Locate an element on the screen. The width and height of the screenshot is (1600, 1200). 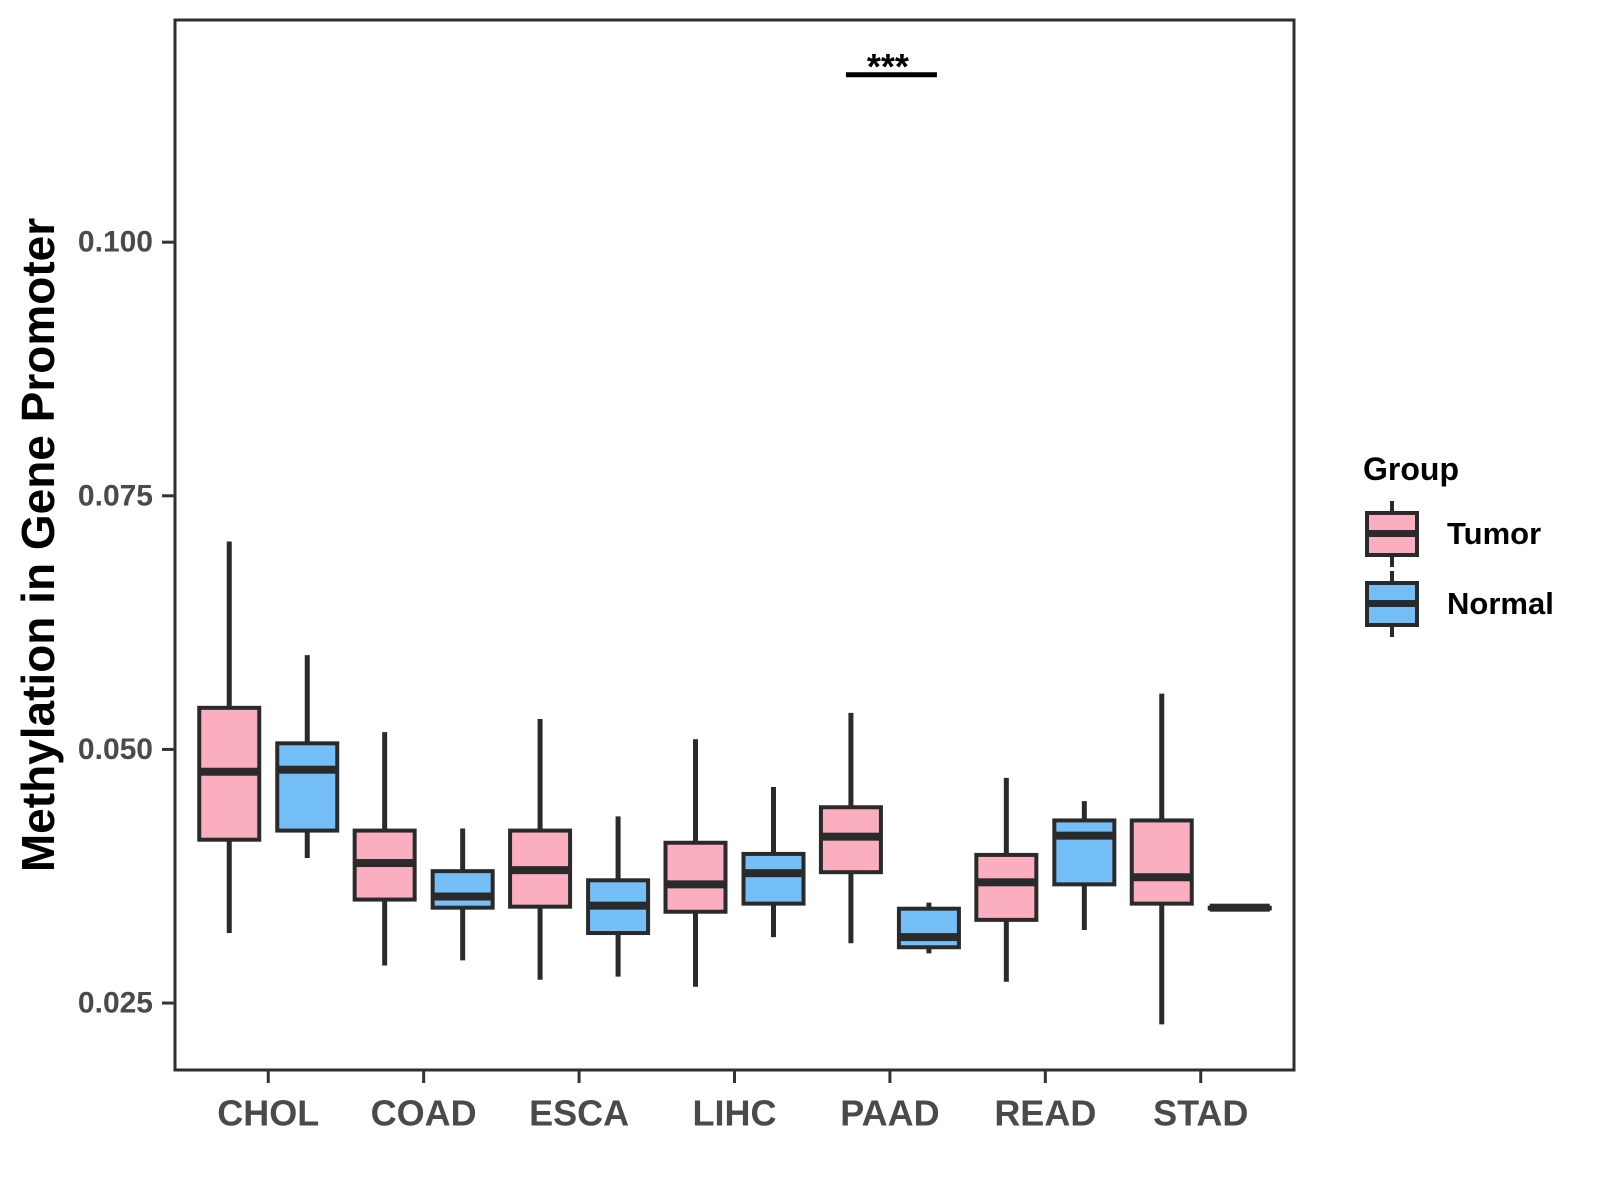
x-tick-label: CHOL is located at coordinates (268, 1113).